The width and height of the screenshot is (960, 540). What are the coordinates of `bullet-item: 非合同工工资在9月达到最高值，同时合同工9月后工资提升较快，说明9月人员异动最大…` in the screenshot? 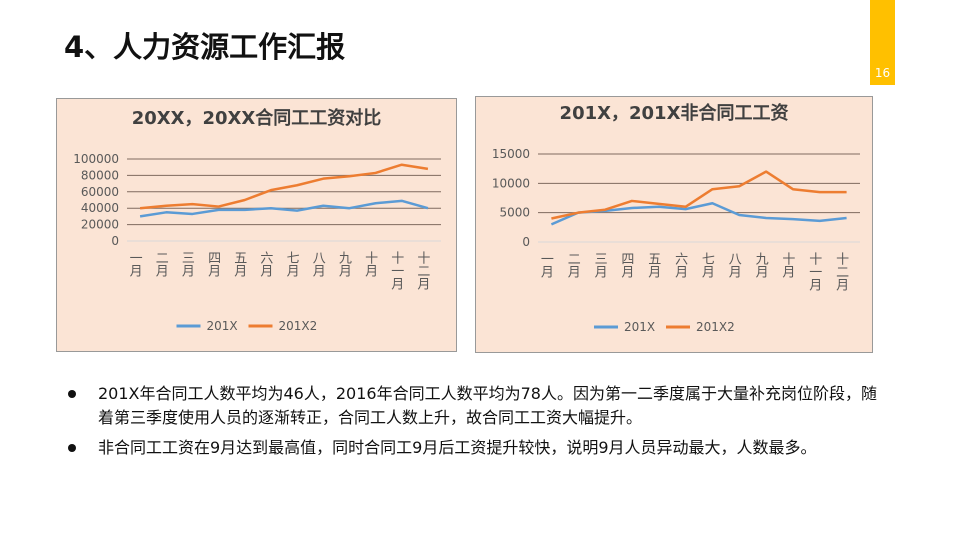 It's located at (476, 448).